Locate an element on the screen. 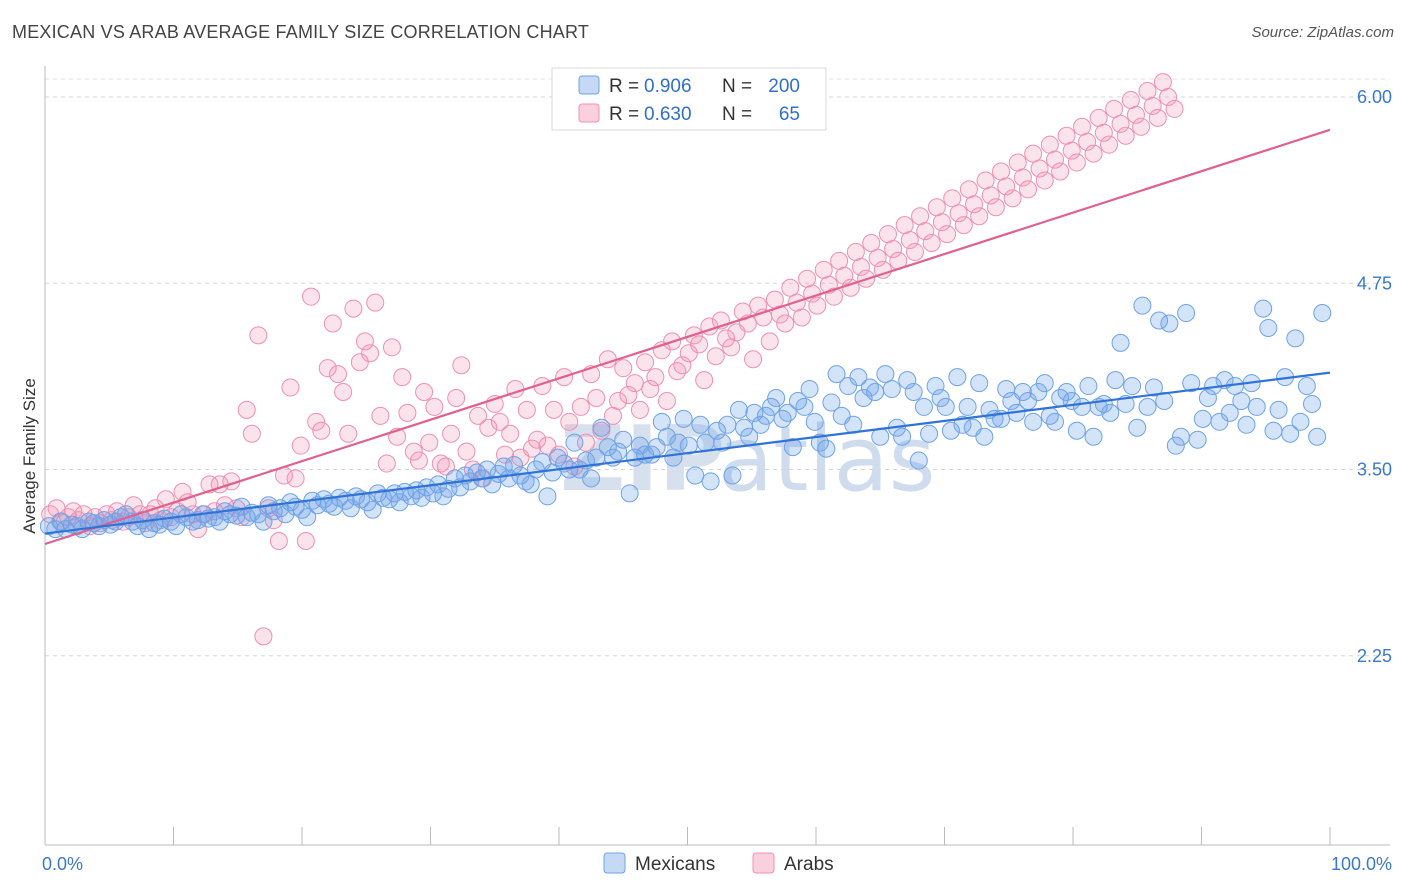 The width and height of the screenshot is (1406, 892). legend-swatch-arabs is located at coordinates (589, 113).